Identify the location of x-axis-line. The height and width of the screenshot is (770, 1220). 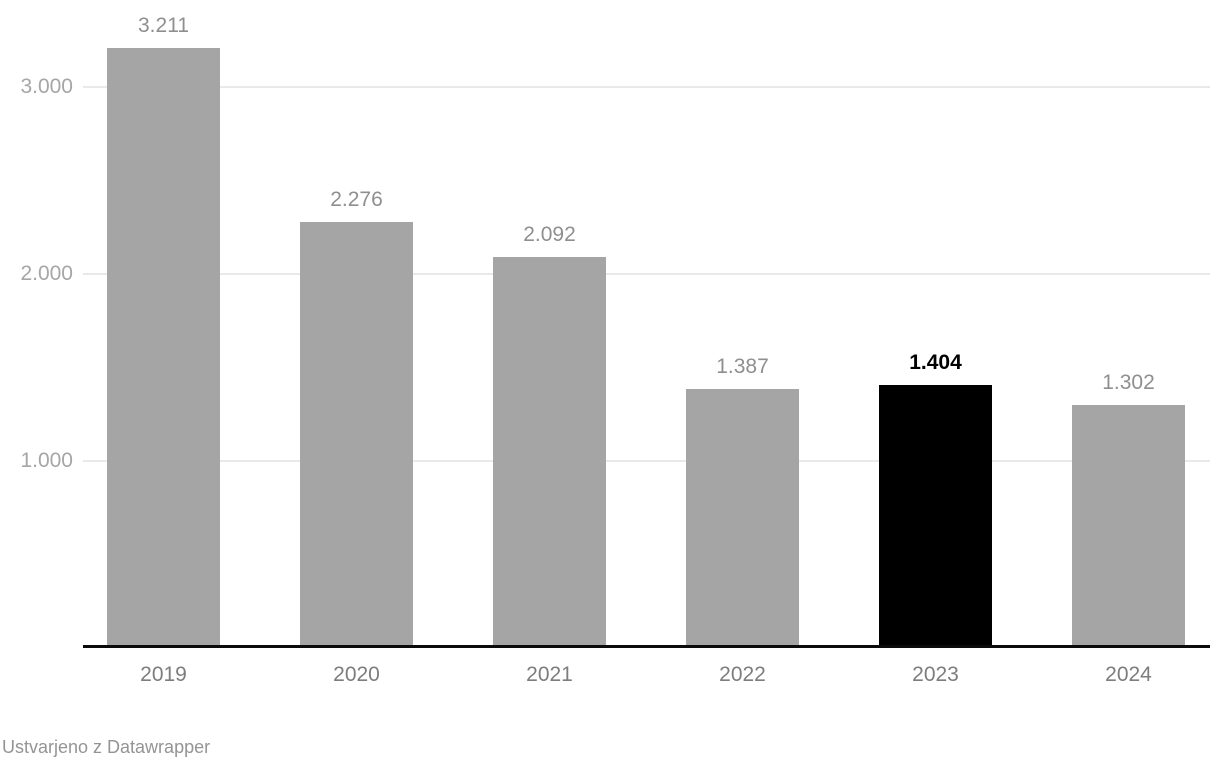
(646, 646).